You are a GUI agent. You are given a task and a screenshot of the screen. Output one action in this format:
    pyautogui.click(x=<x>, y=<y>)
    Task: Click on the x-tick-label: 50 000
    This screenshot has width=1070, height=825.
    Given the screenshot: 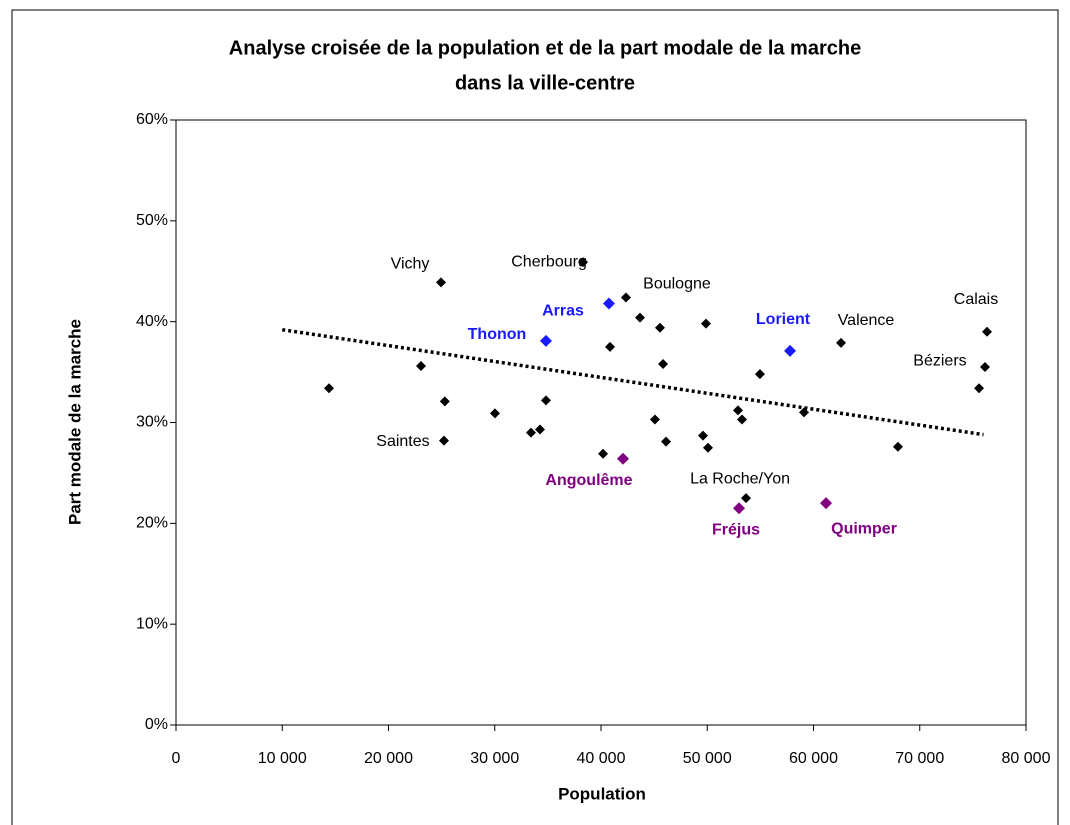 What is the action you would take?
    pyautogui.click(x=707, y=758)
    